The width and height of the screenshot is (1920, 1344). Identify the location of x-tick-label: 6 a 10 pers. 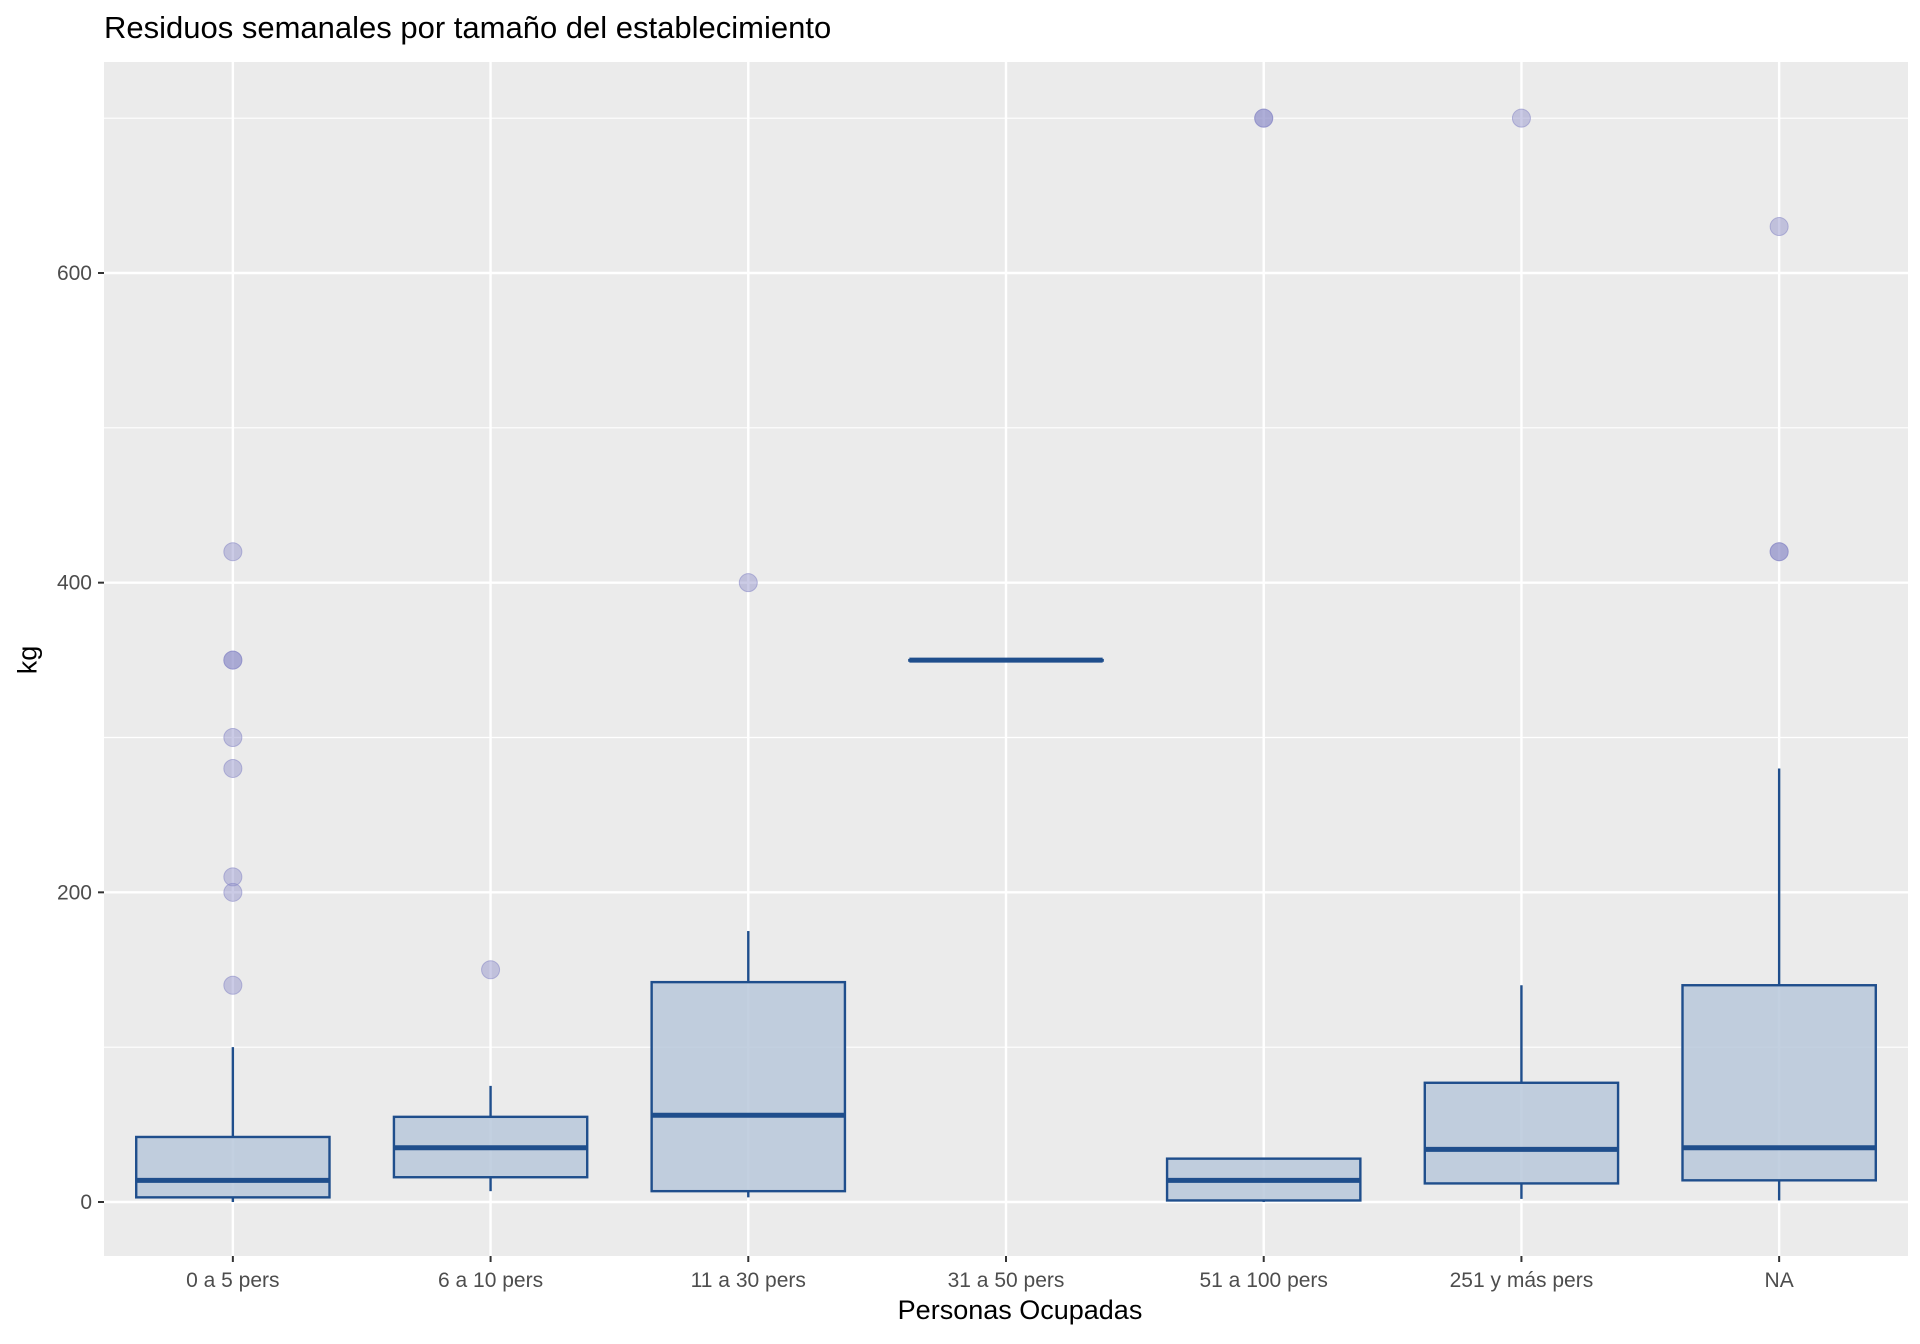
(490, 1280).